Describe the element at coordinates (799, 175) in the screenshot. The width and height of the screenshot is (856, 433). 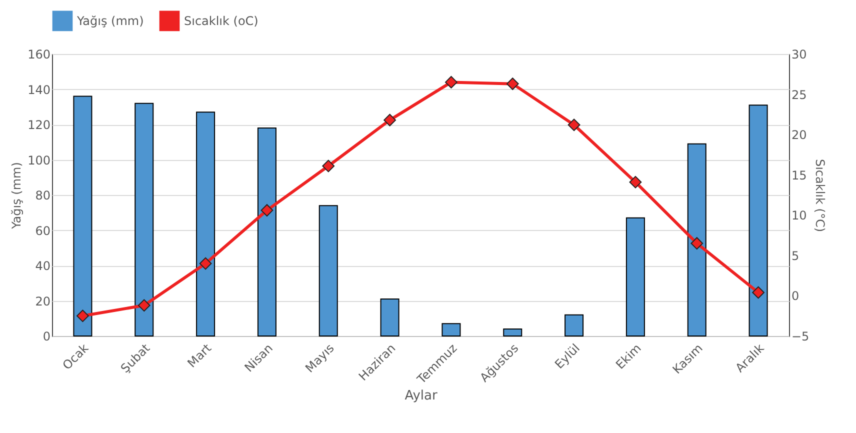
I see `y2-tick-label: 15` at that location.